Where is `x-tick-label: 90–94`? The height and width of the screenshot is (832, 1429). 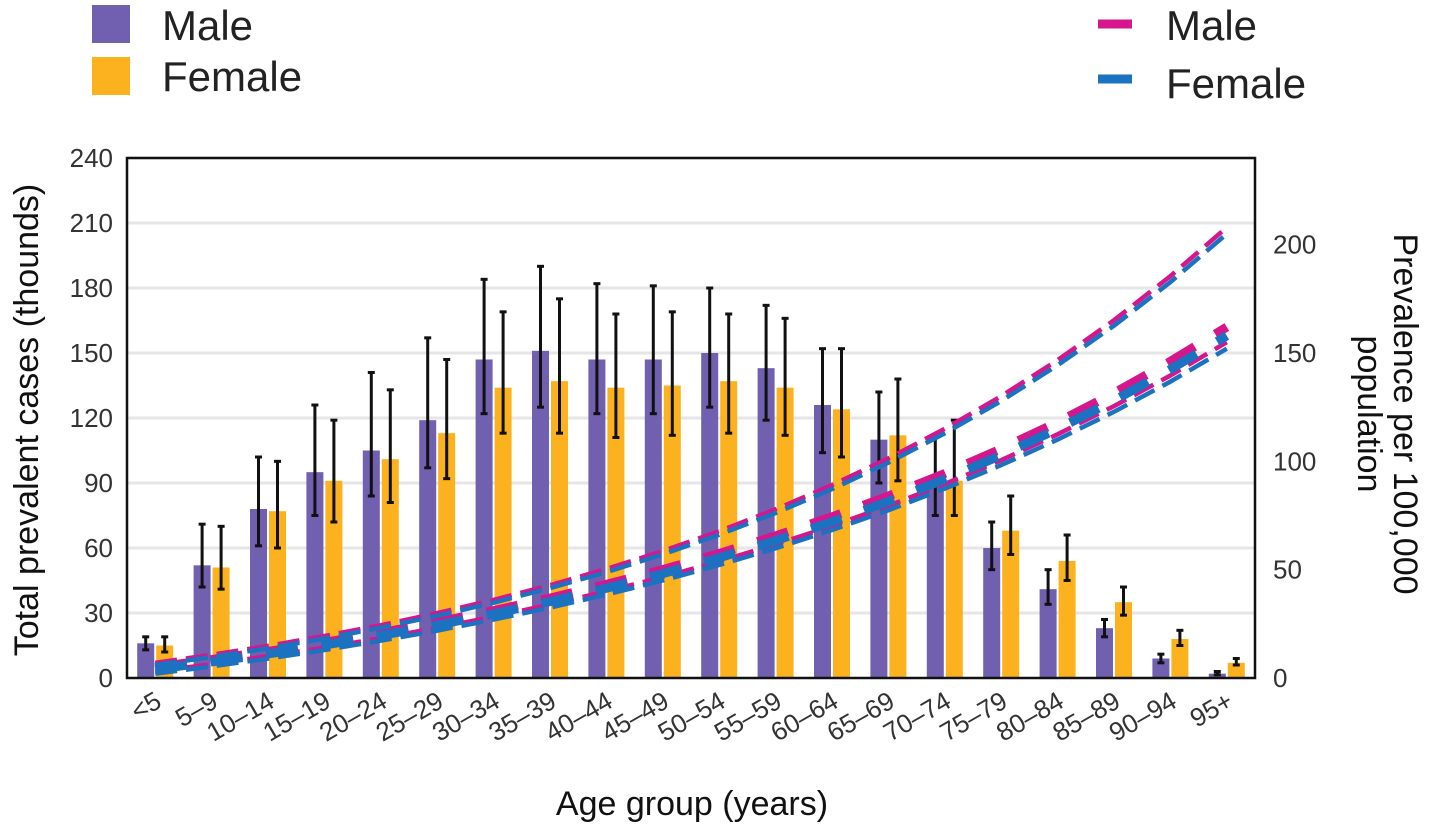 x-tick-label: 90–94 is located at coordinates (1143, 716).